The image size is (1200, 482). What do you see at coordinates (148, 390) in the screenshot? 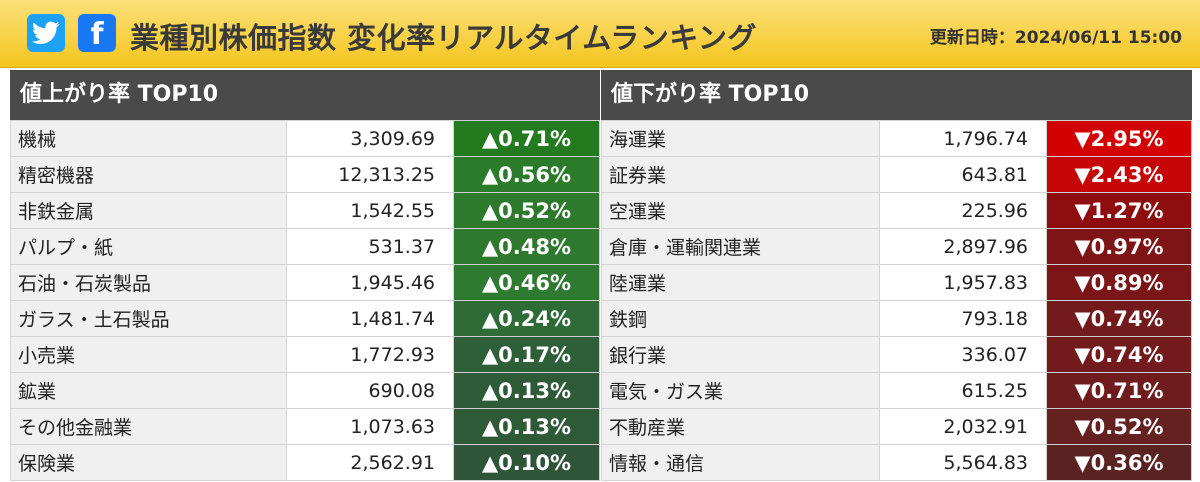
I see `sector-name: 鉱業` at bounding box center [148, 390].